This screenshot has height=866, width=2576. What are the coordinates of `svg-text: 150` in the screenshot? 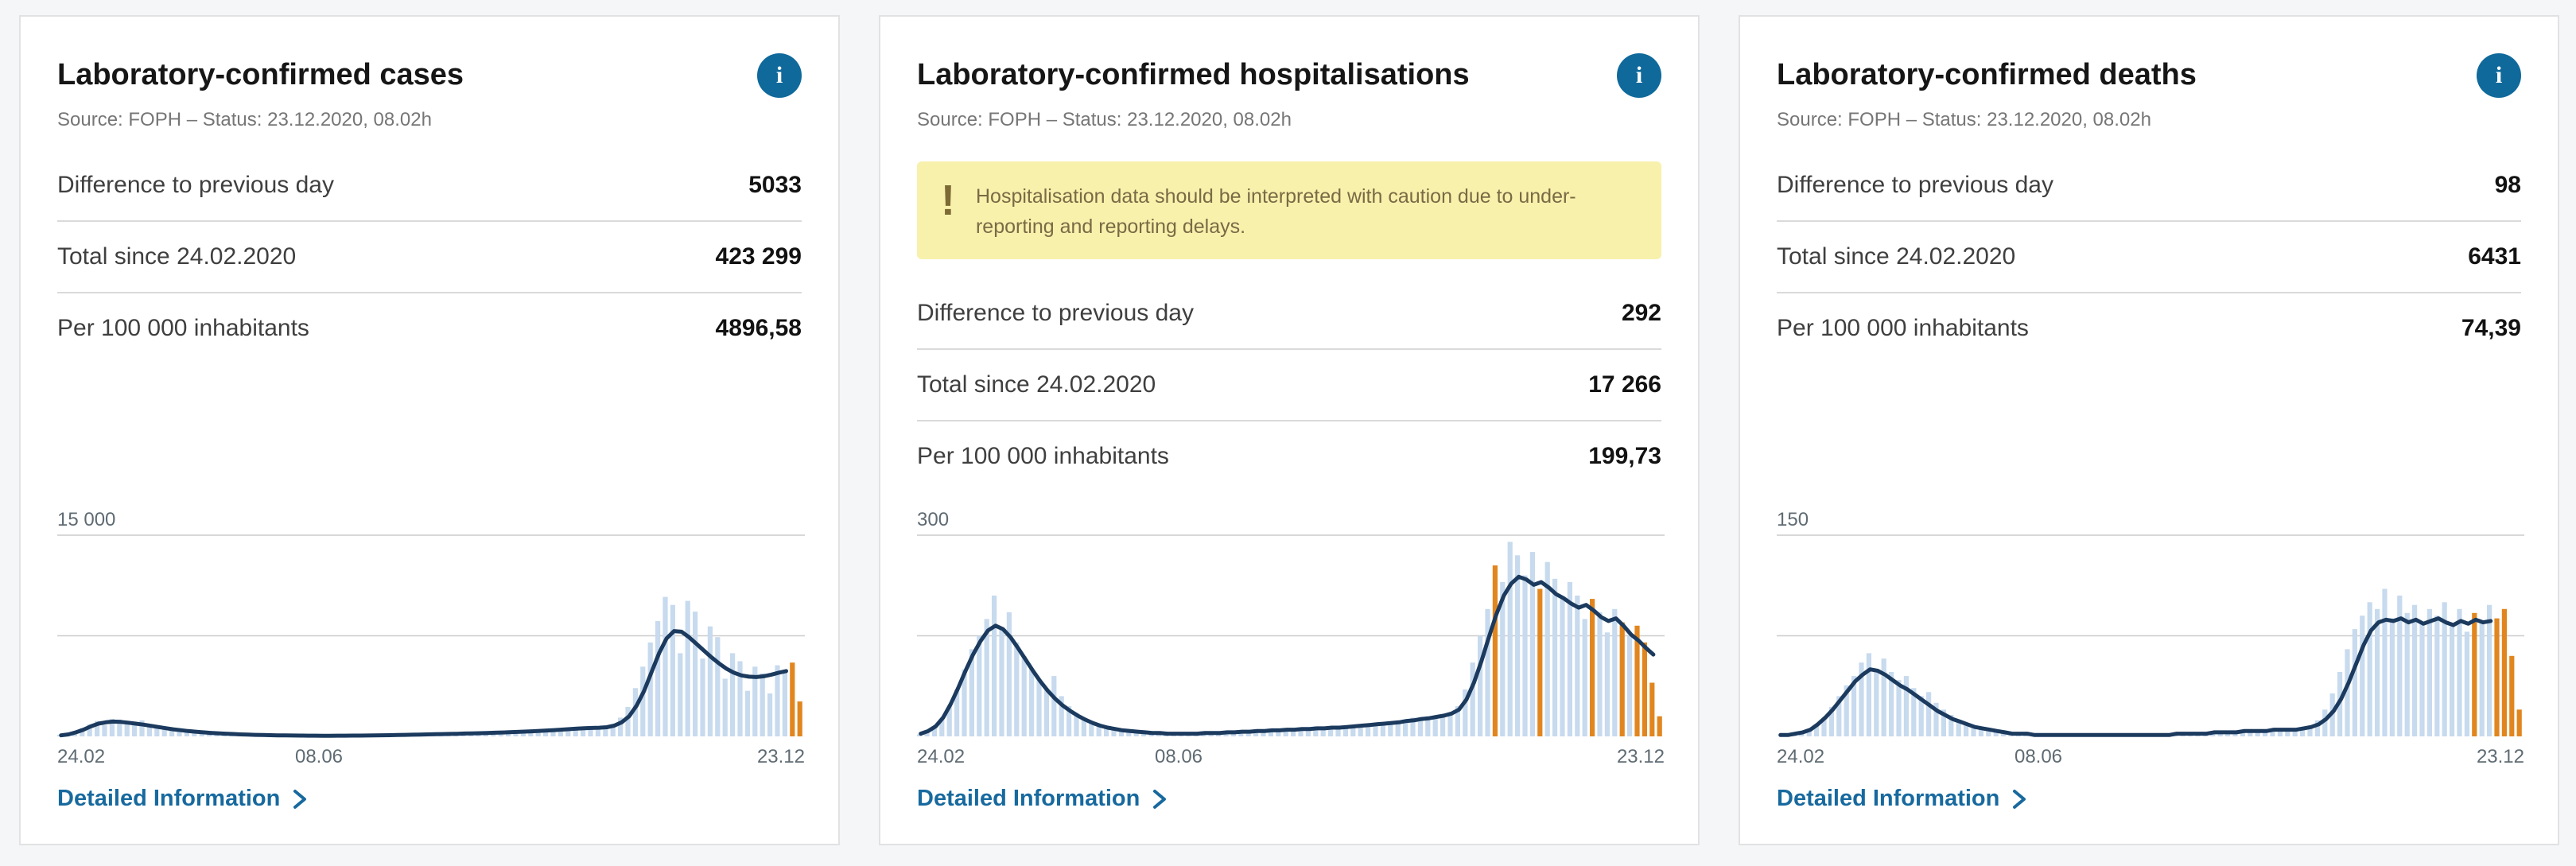 It's located at (1793, 519).